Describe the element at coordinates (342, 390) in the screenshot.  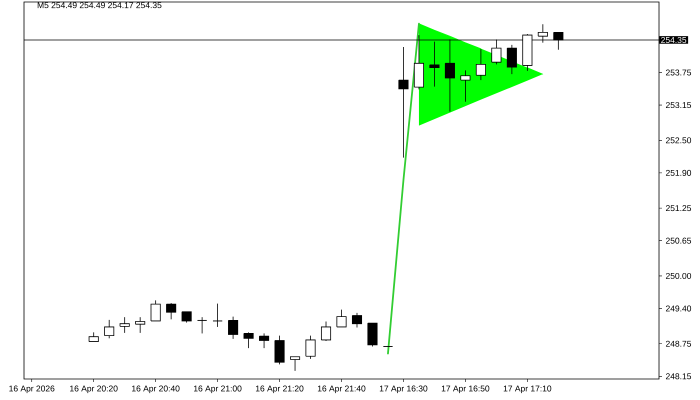
I see `x-tick-label: 16 Apr 21:40` at that location.